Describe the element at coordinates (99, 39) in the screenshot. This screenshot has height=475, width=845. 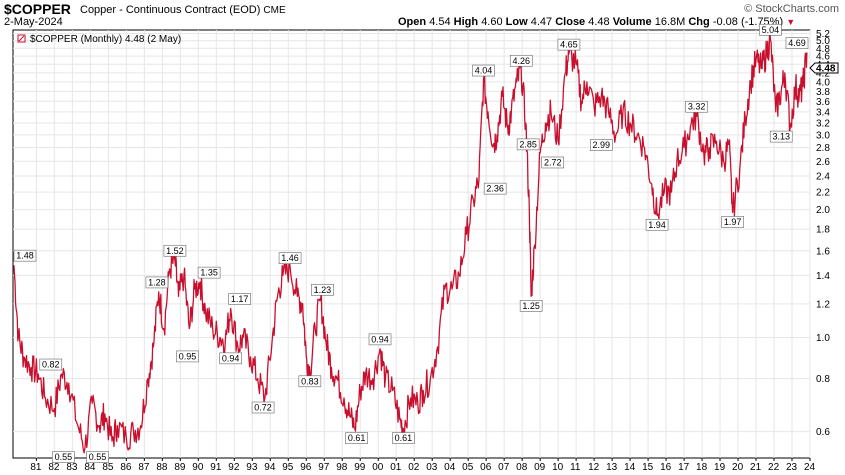
I see `legend: $COPPER (Monthly) 4.48 (2 May)` at that location.